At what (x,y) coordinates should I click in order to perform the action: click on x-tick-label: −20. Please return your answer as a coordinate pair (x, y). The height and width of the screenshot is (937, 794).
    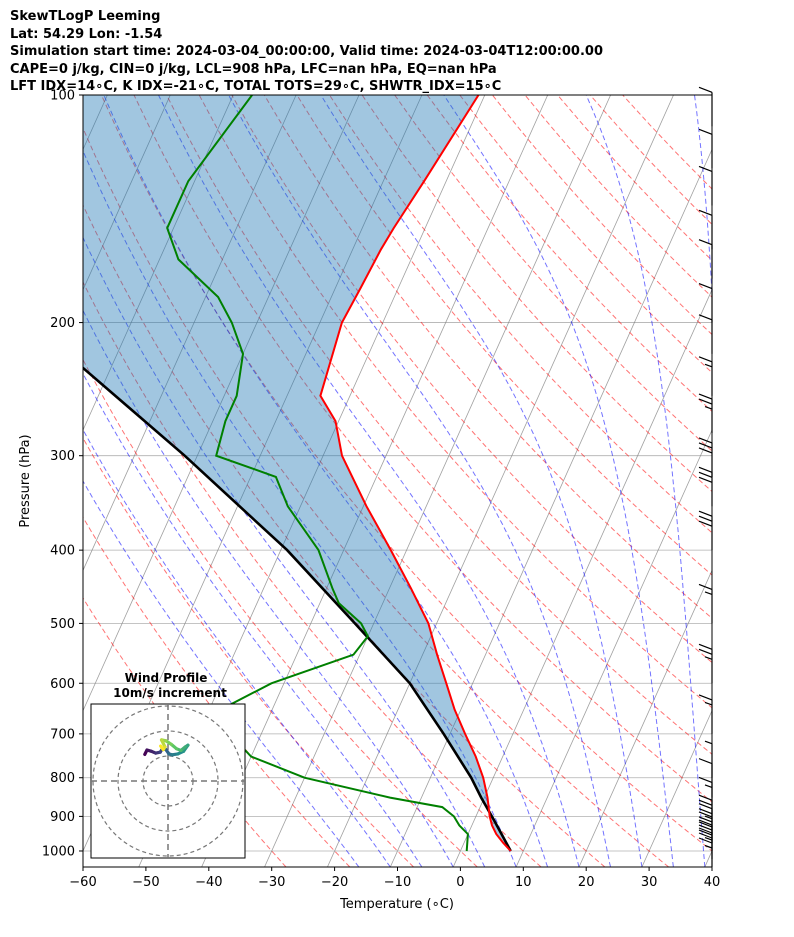
    Looking at the image, I should click on (334, 882).